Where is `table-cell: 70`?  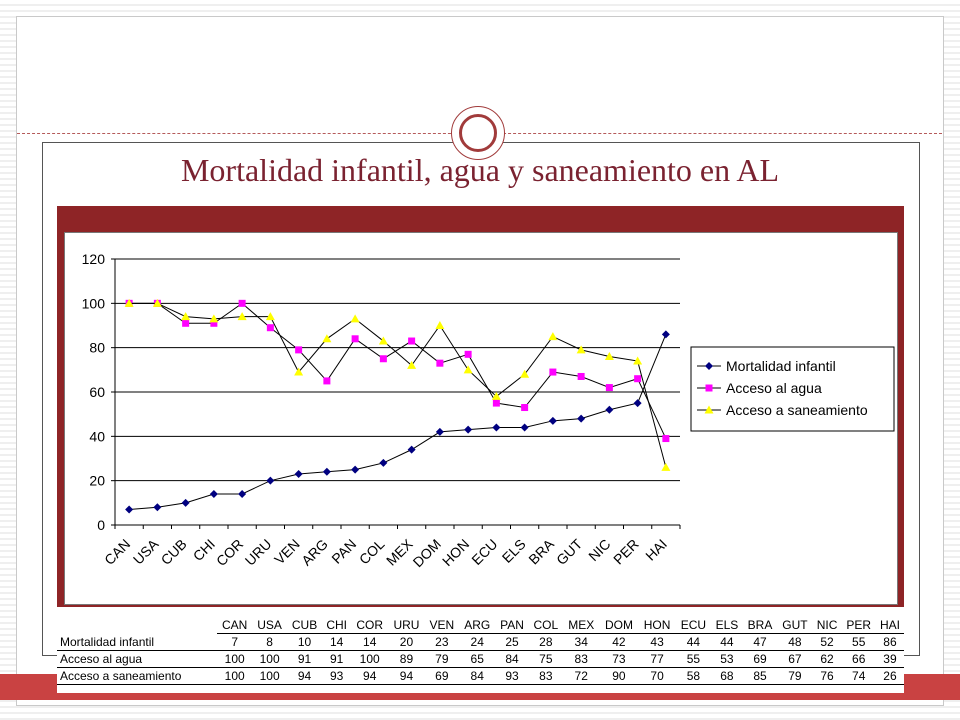 table-cell: 70 is located at coordinates (657, 676).